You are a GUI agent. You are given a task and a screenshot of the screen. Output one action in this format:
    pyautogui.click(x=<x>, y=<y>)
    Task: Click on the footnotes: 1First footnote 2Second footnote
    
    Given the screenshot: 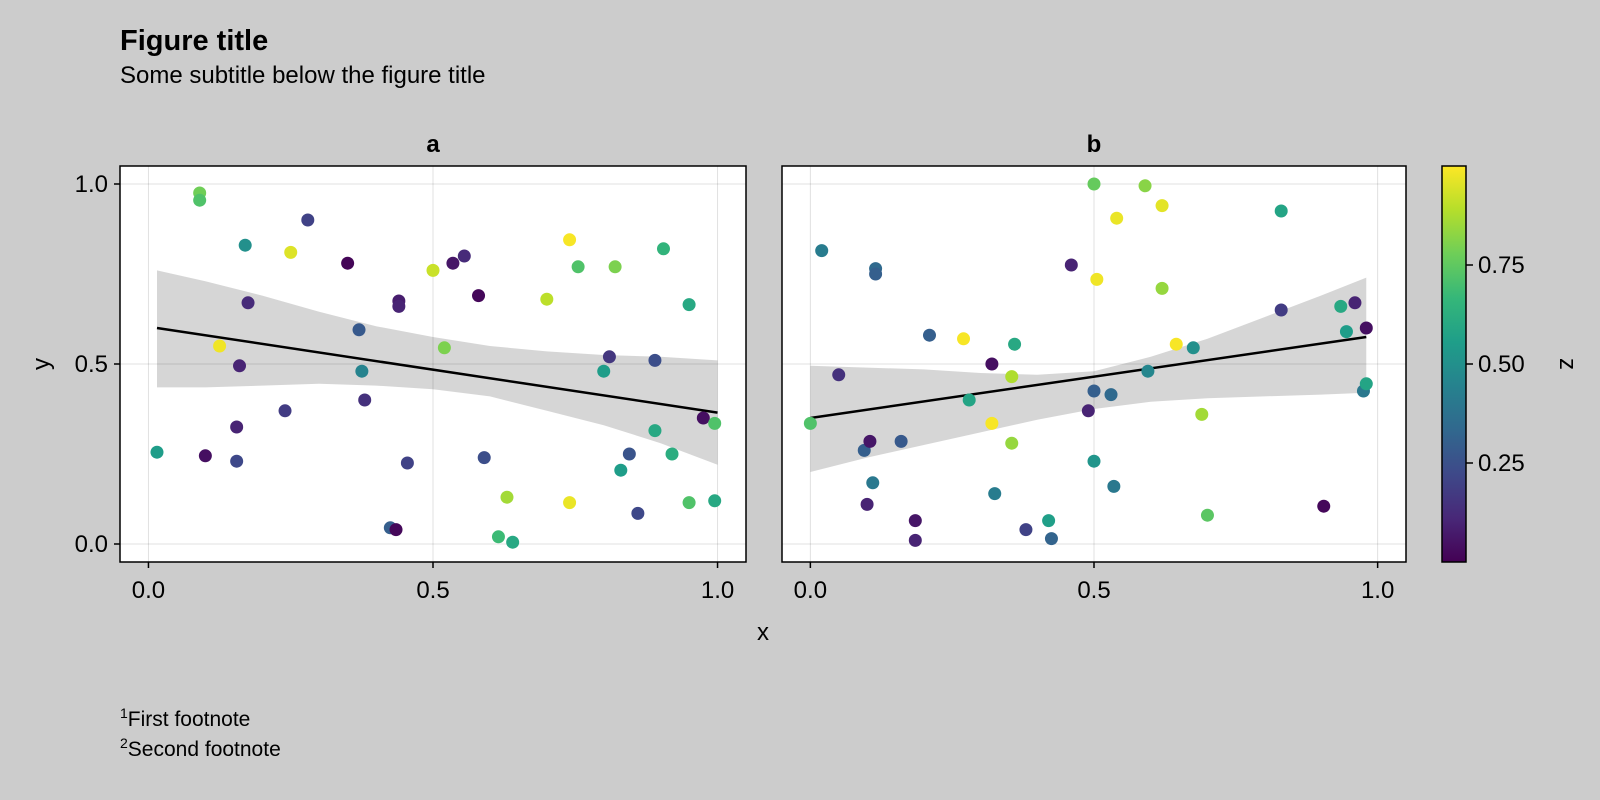 What is the action you would take?
    pyautogui.click(x=200, y=733)
    